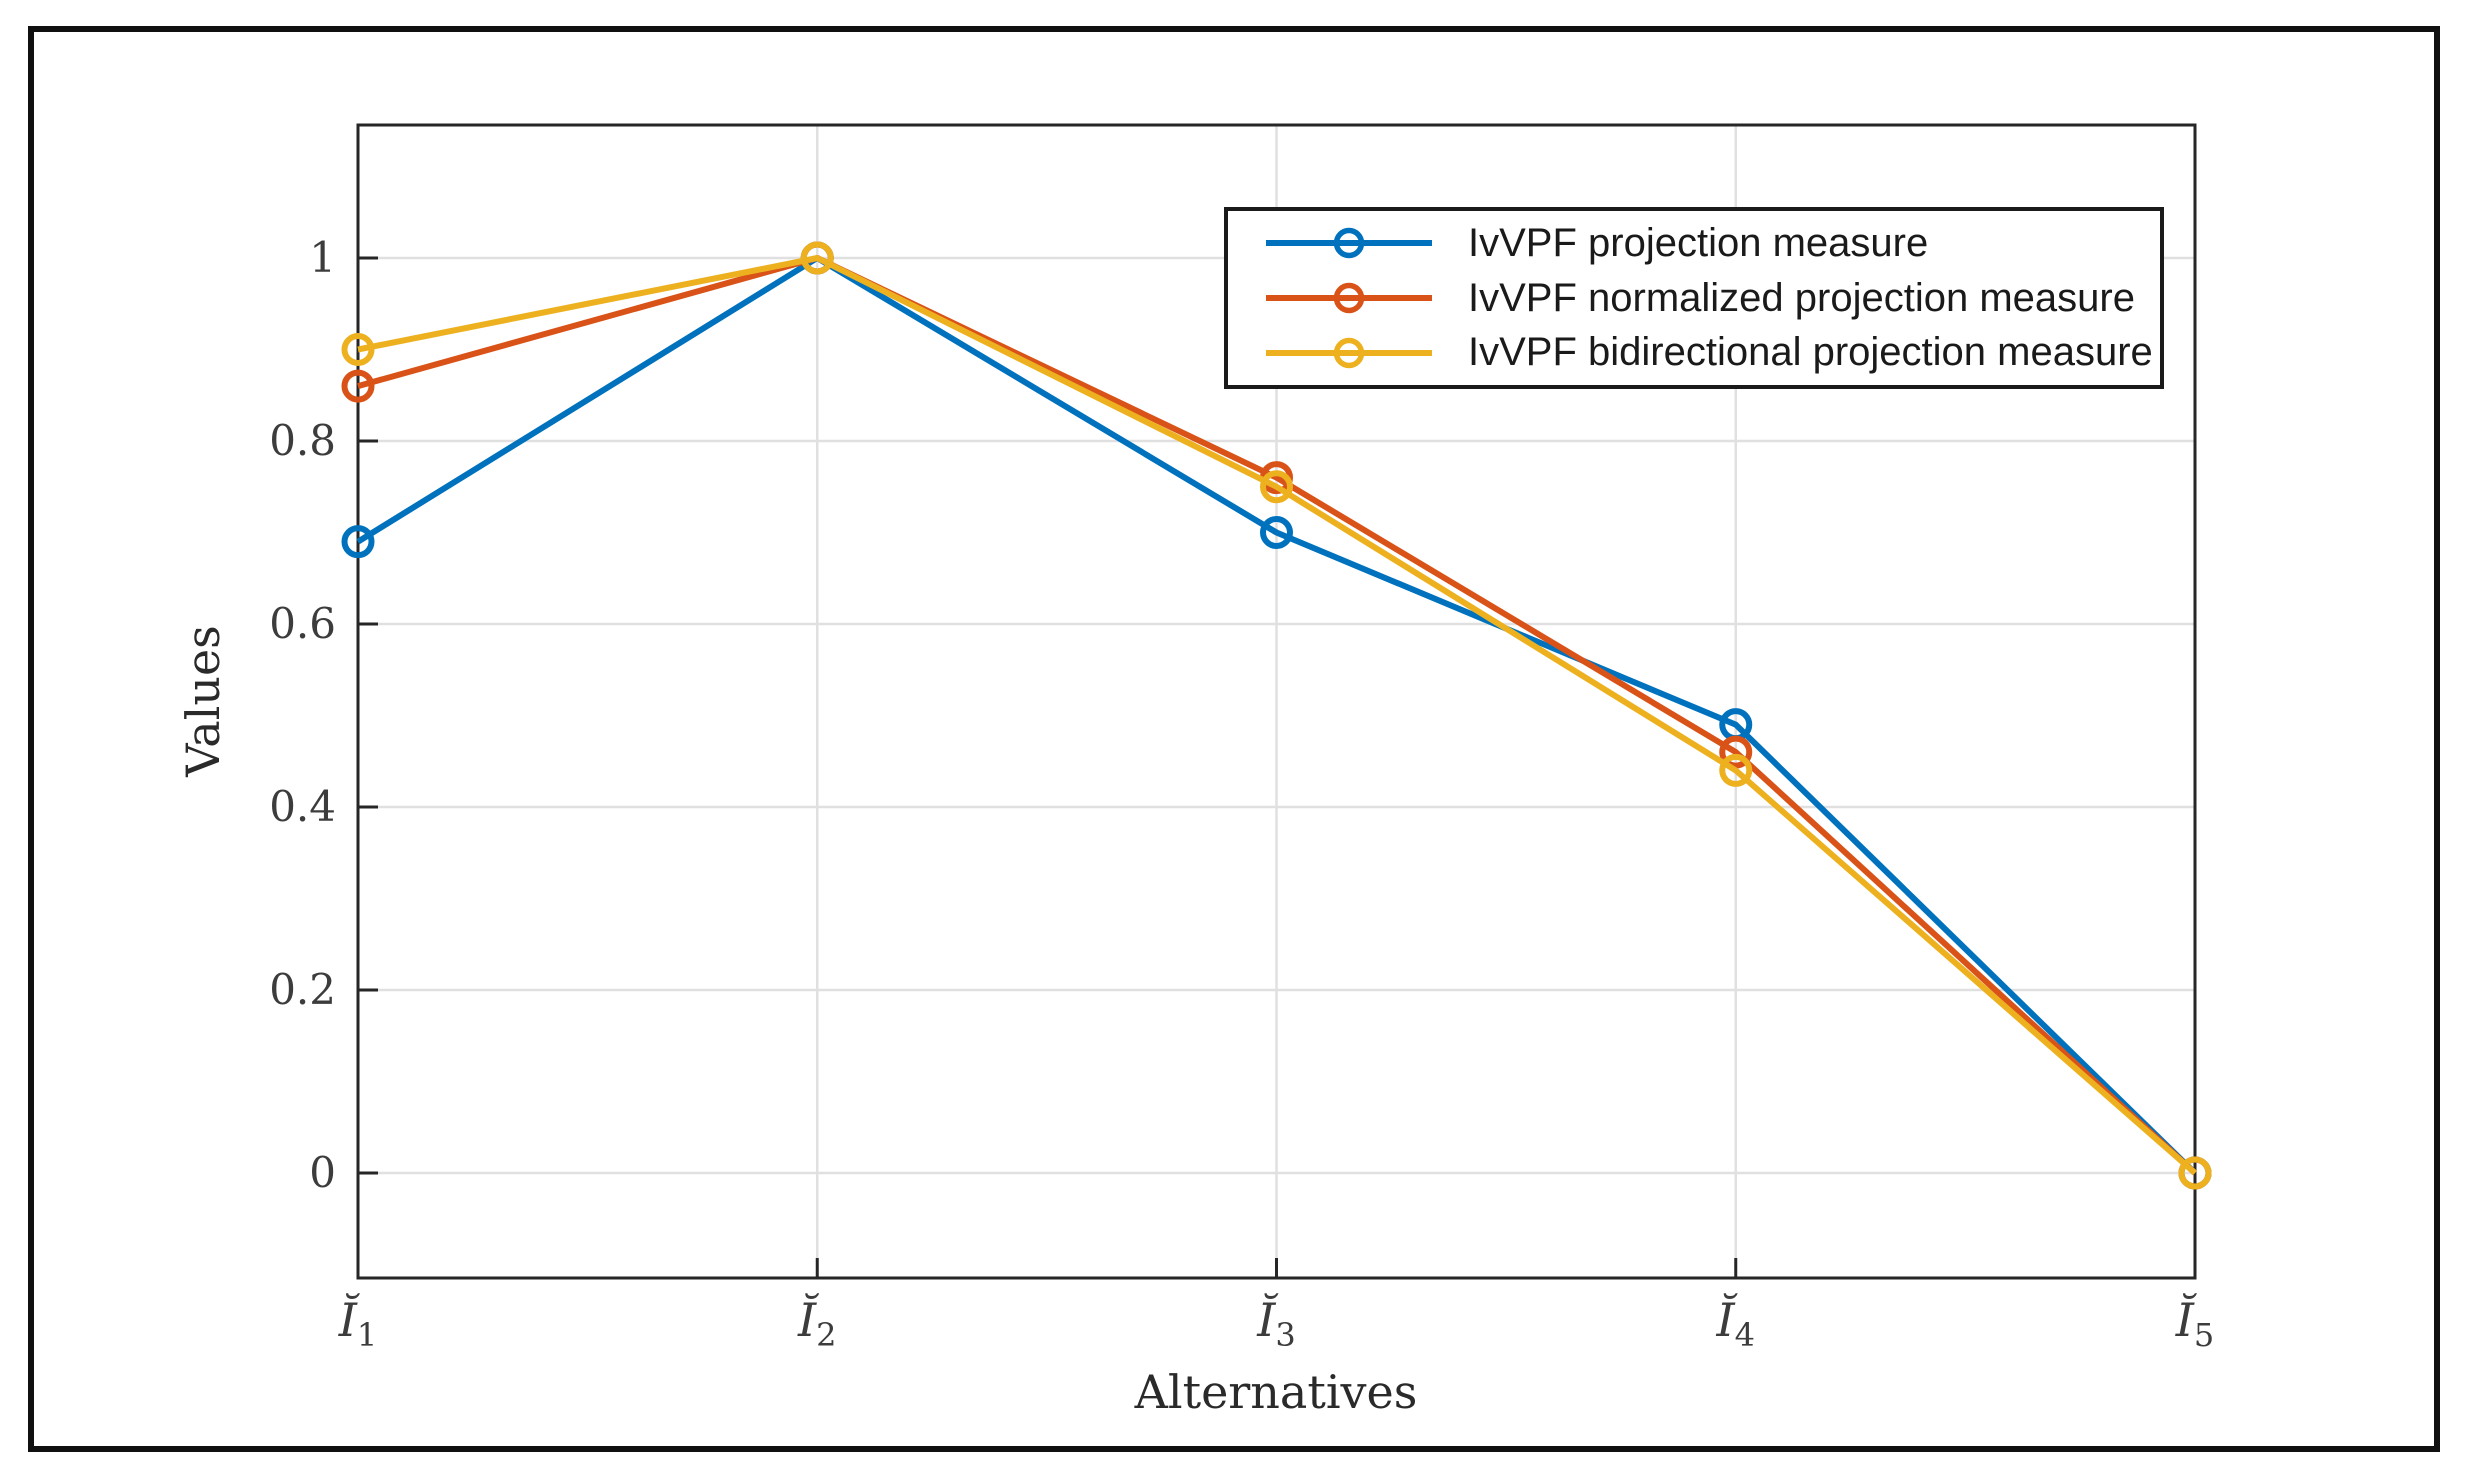 This screenshot has width=2474, height=1484. I want to click on y-axis-title: Values, so click(203, 701).